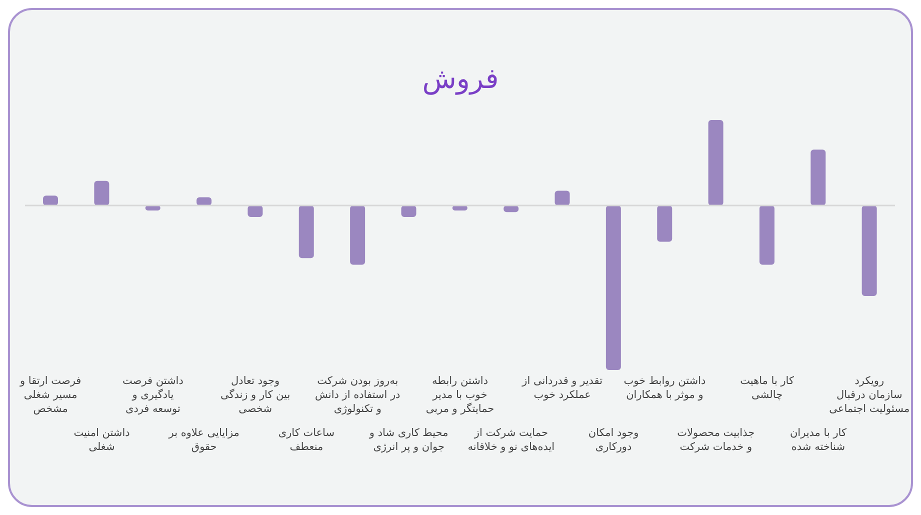 The width and height of the screenshot is (921, 515). I want to click on x-tick-label: ساعات کاری منعطف, so click(306, 440).